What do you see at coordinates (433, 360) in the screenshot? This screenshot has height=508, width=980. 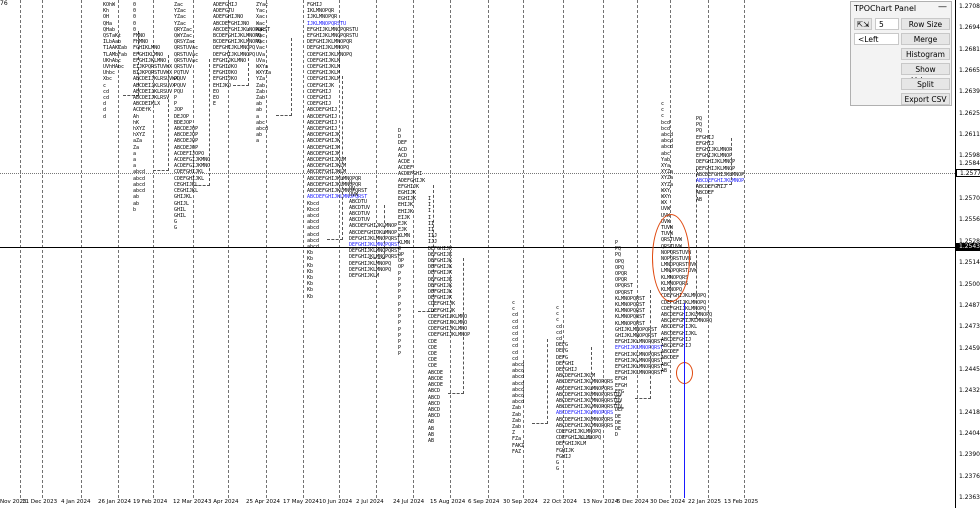 I see `tpo-row: CDE` at bounding box center [433, 360].